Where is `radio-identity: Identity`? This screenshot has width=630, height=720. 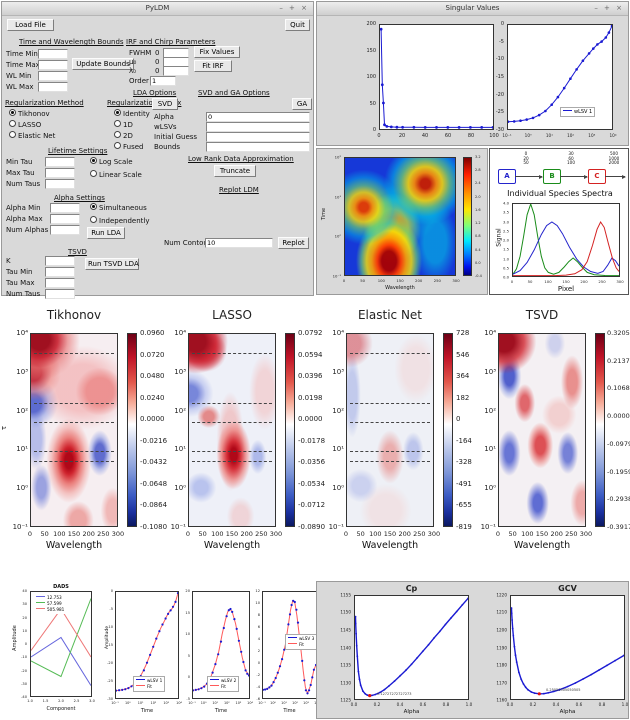
radio-identity: Identity is located at coordinates (132, 113).